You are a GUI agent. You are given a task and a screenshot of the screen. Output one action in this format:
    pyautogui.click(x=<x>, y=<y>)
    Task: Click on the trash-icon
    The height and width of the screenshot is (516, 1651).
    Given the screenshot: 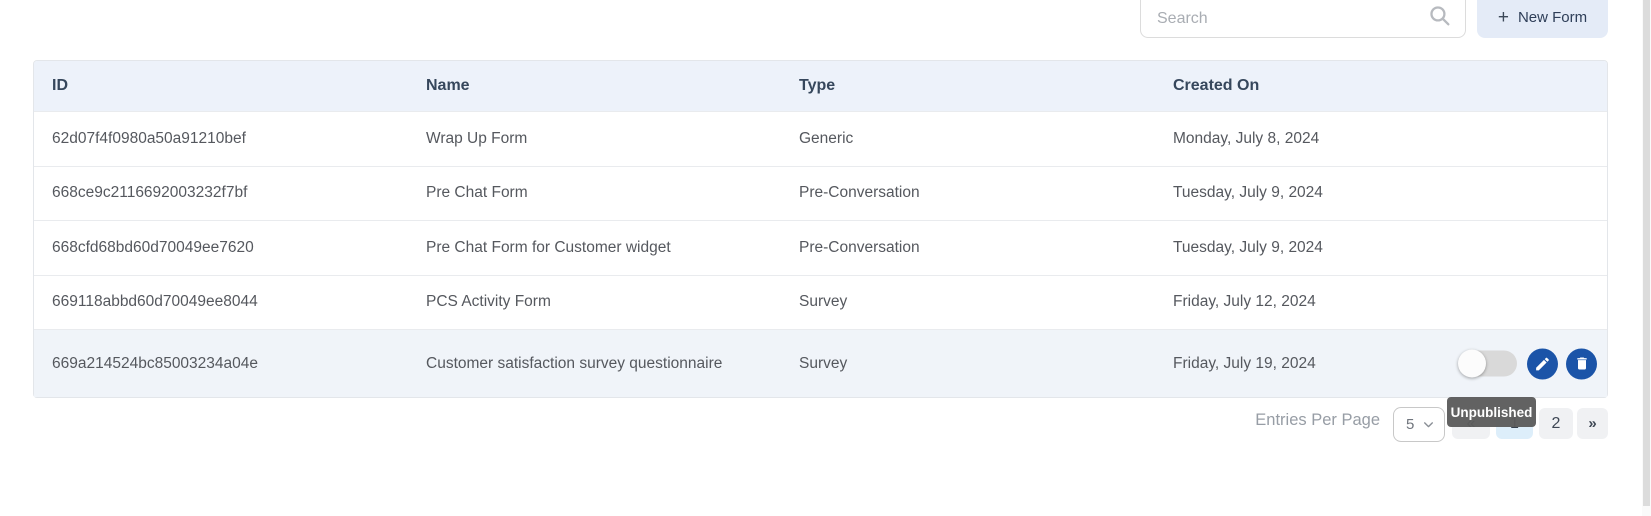 What is the action you would take?
    pyautogui.click(x=1581, y=363)
    